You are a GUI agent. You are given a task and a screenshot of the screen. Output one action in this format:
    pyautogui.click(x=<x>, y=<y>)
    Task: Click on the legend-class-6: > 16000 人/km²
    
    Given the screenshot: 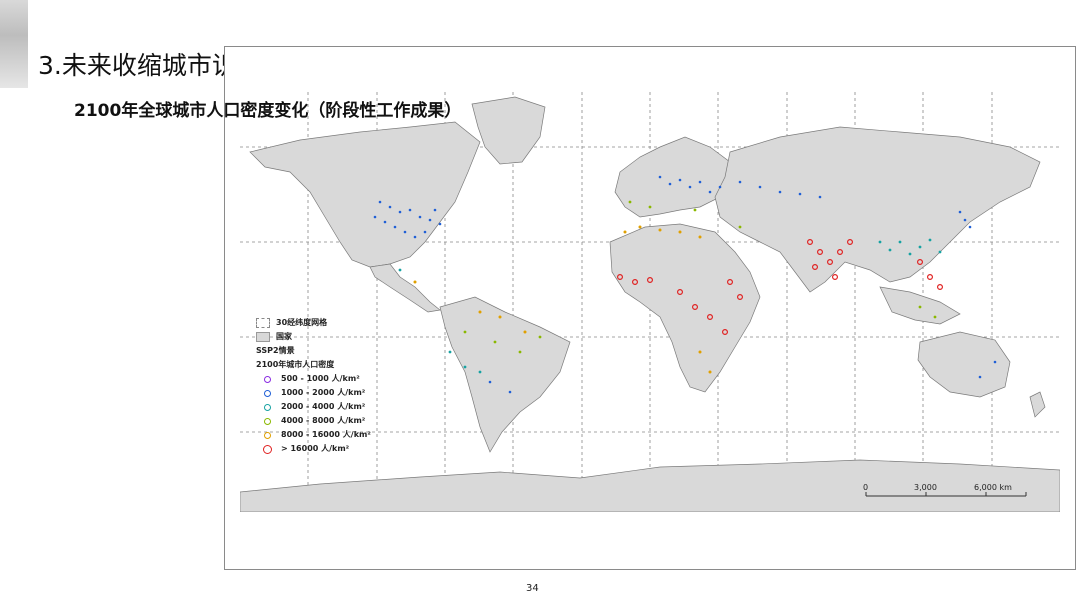 What is the action you would take?
    pyautogui.click(x=313, y=449)
    